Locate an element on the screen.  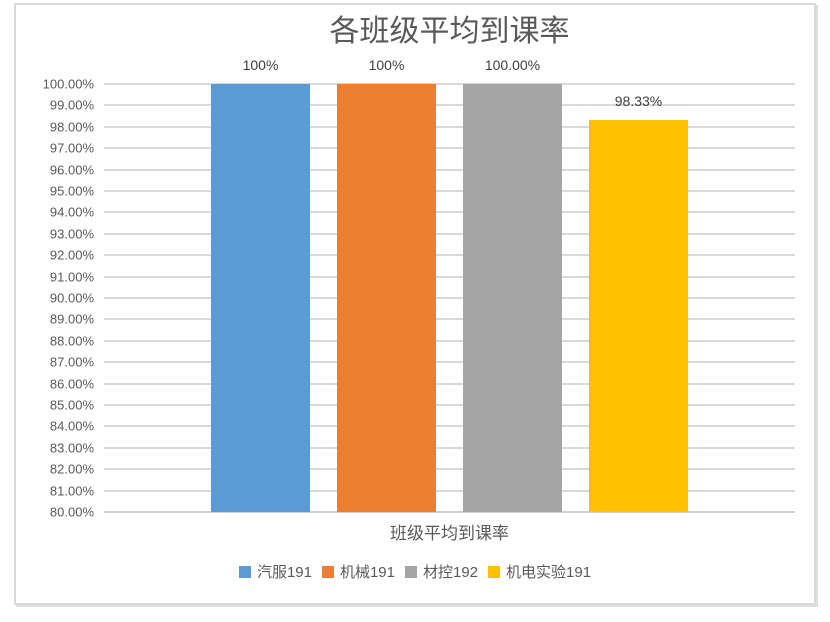
legend-item: 汽服191 is located at coordinates (275, 571).